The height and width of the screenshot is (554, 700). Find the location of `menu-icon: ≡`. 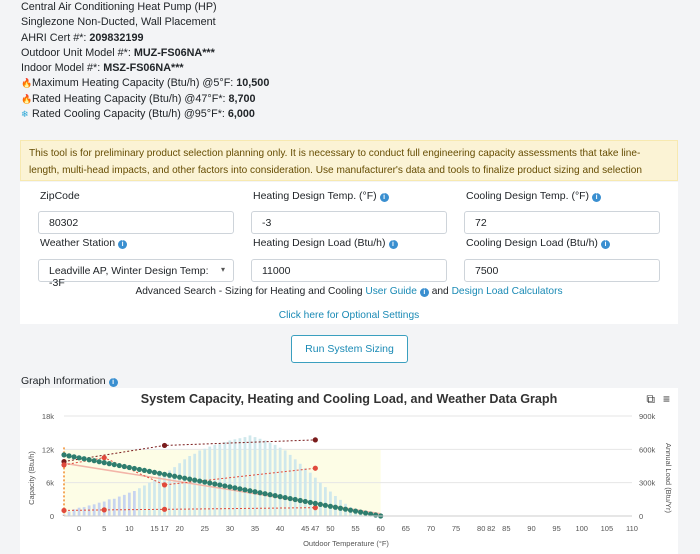

menu-icon: ≡ is located at coordinates (666, 399).